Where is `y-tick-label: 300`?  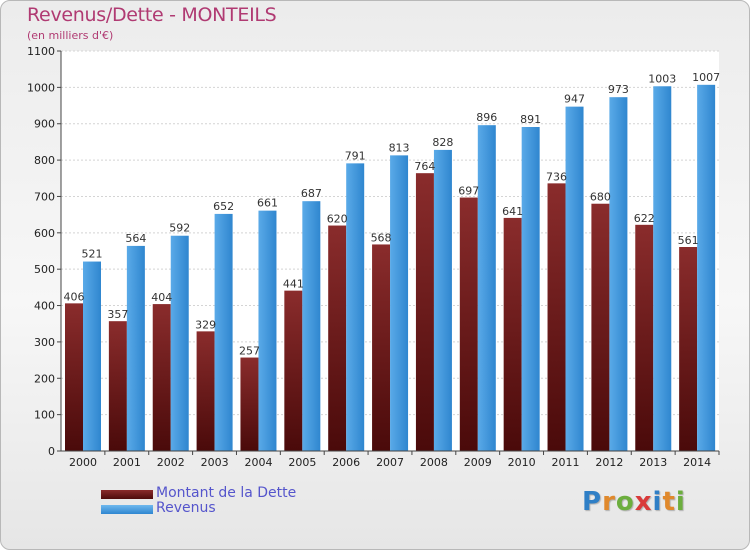 y-tick-label: 300 is located at coordinates (44, 342).